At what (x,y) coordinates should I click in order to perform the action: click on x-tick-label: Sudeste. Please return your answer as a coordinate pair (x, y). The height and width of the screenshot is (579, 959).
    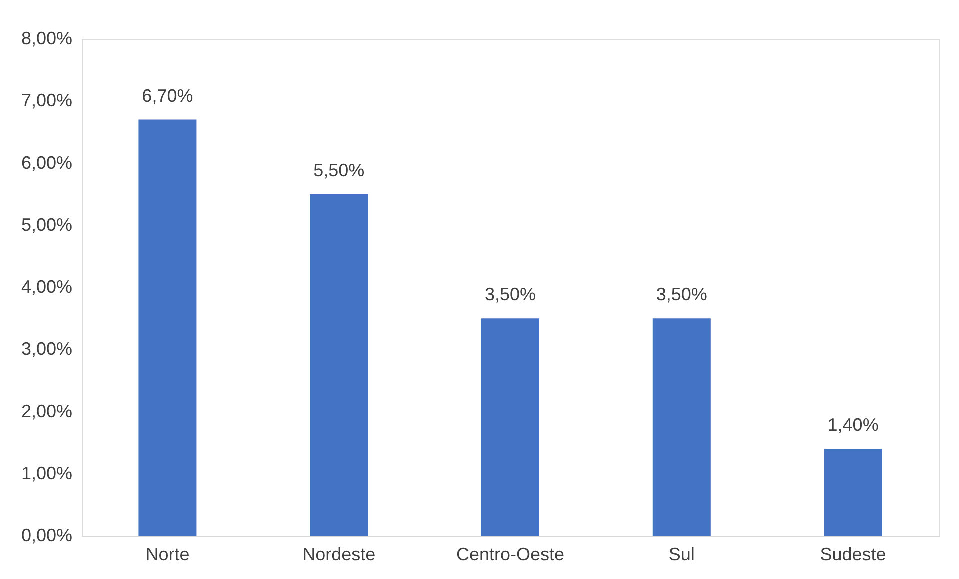
    Looking at the image, I should click on (853, 554).